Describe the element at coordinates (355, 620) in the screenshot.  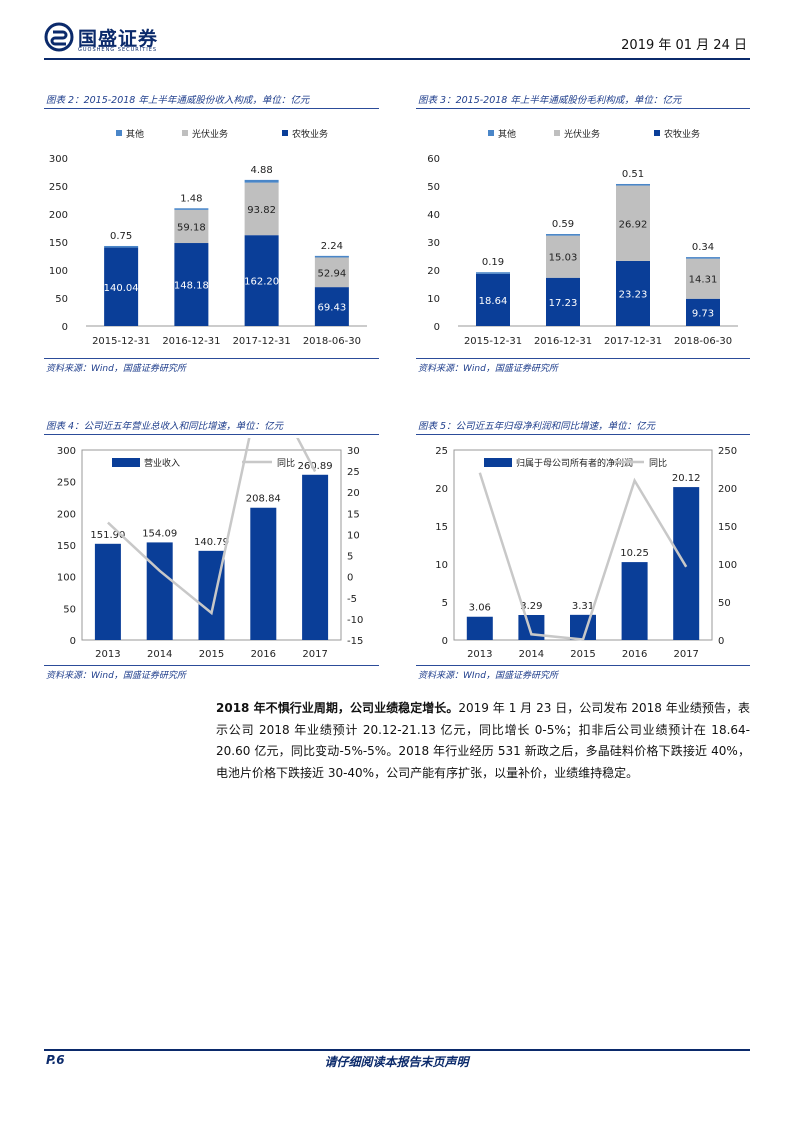
I see `y2-tick-label: -10` at that location.